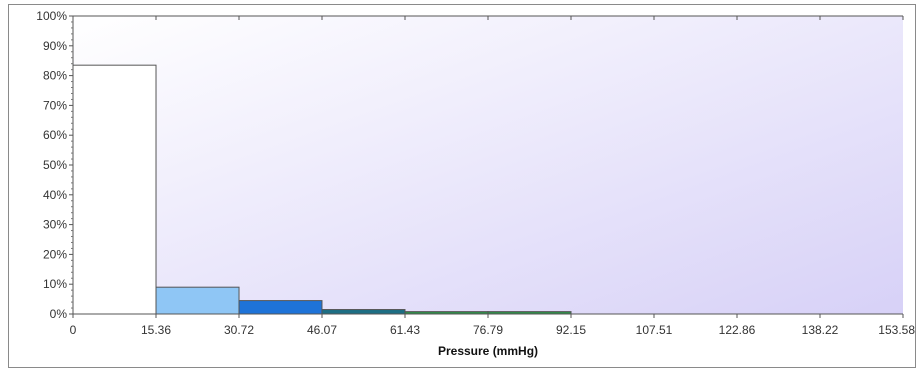 The height and width of the screenshot is (373, 924). What do you see at coordinates (896, 330) in the screenshot?
I see `x-tick-label: 153.58` at bounding box center [896, 330].